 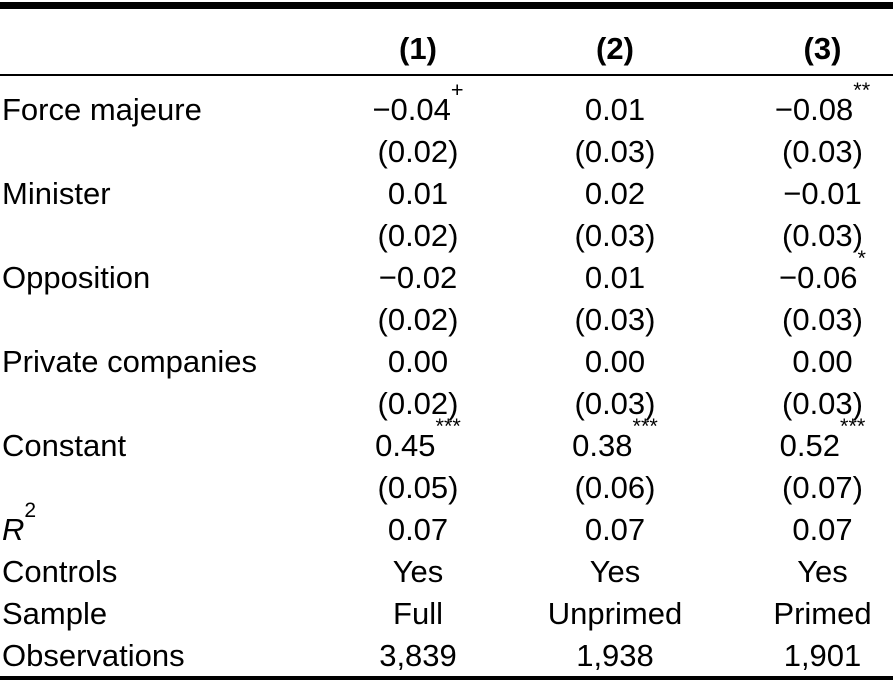 I want to click on coef-row-private-companies: Private companies 0.00 0.00 0.00, so click(x=446, y=361).